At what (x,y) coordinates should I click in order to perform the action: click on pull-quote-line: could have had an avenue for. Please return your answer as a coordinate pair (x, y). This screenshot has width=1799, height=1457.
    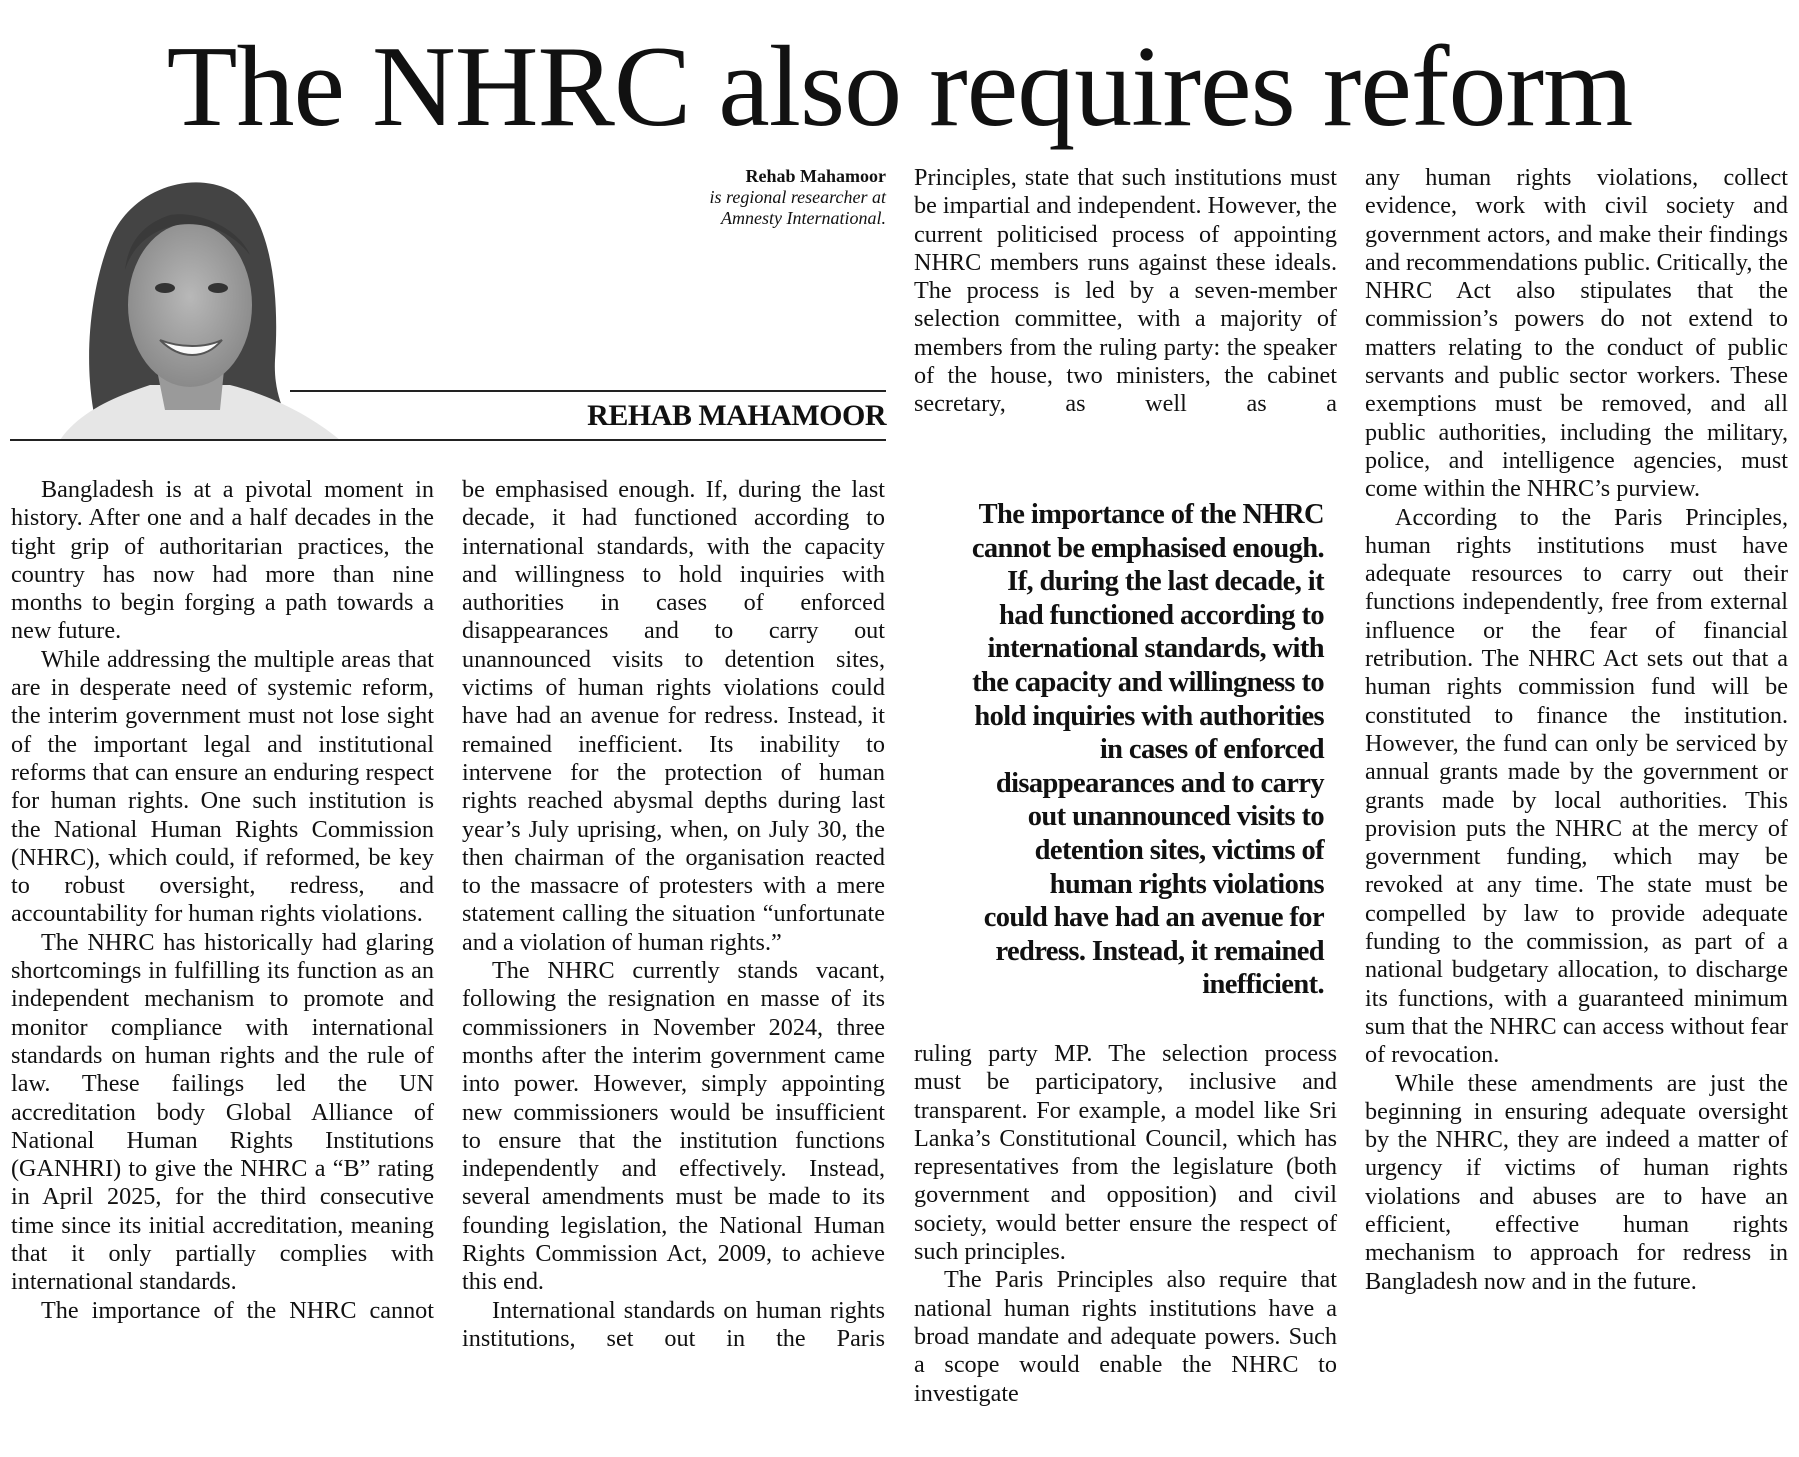
    Looking at the image, I should click on (1154, 918).